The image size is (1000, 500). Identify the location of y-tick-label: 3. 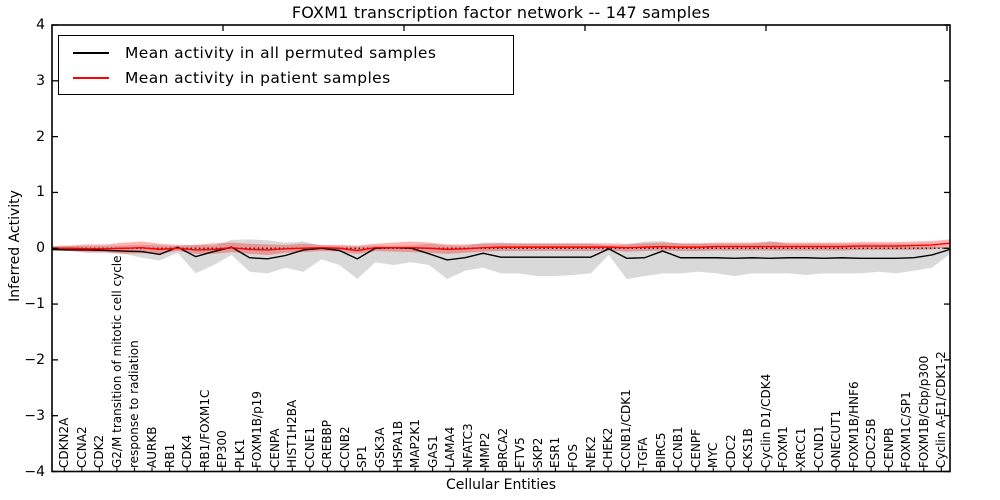
(40, 80).